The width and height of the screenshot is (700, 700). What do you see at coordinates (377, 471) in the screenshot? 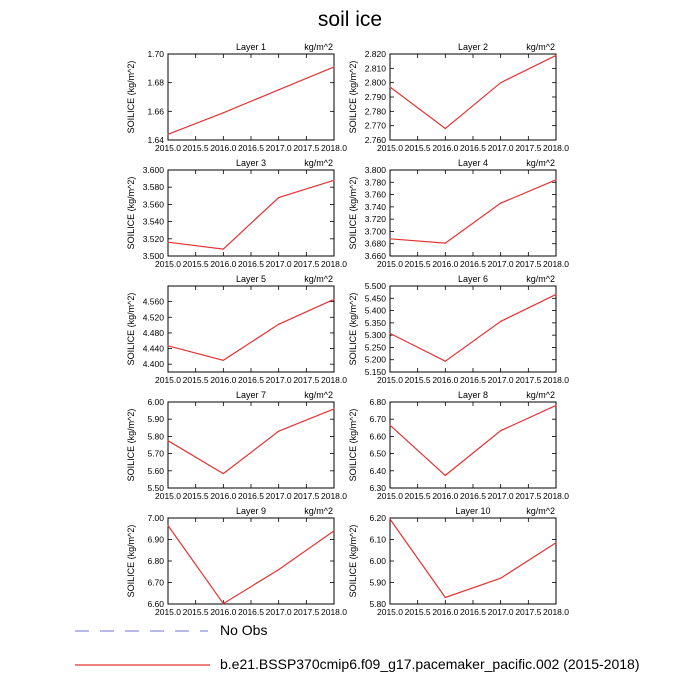
I see `y-tick-label: 6.40` at bounding box center [377, 471].